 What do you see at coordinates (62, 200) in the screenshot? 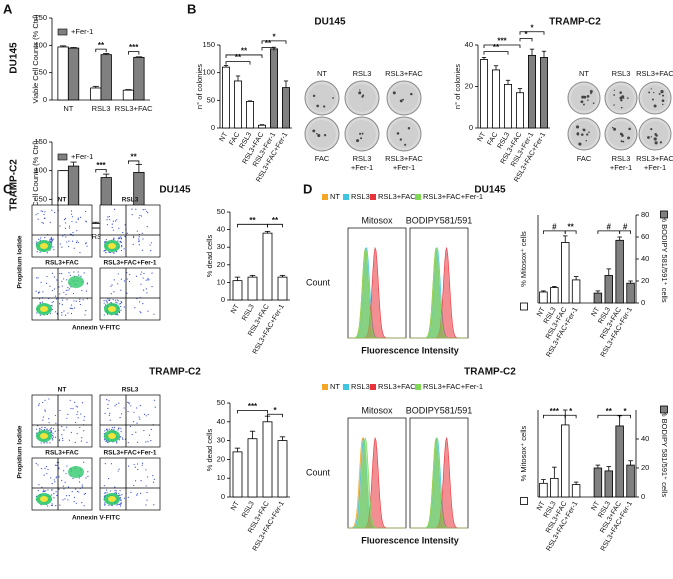
I see `flow-plot-label: NT` at bounding box center [62, 200].